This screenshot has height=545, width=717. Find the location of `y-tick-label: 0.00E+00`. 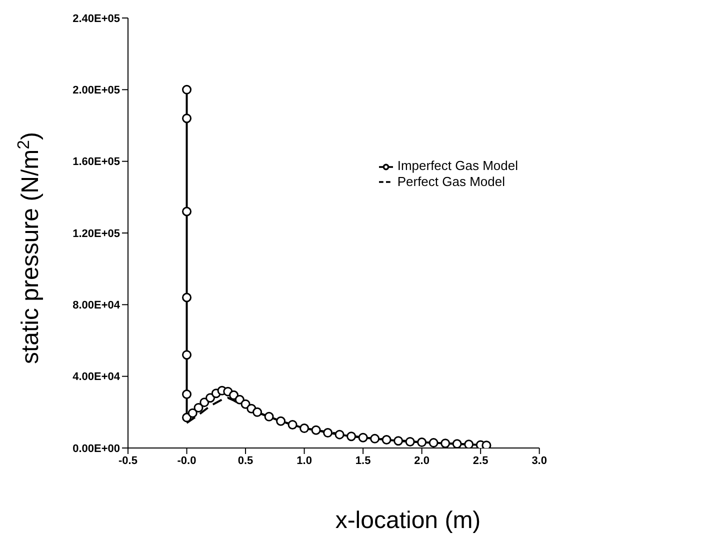

y-tick-label: 0.00E+00 is located at coordinates (96, 448).